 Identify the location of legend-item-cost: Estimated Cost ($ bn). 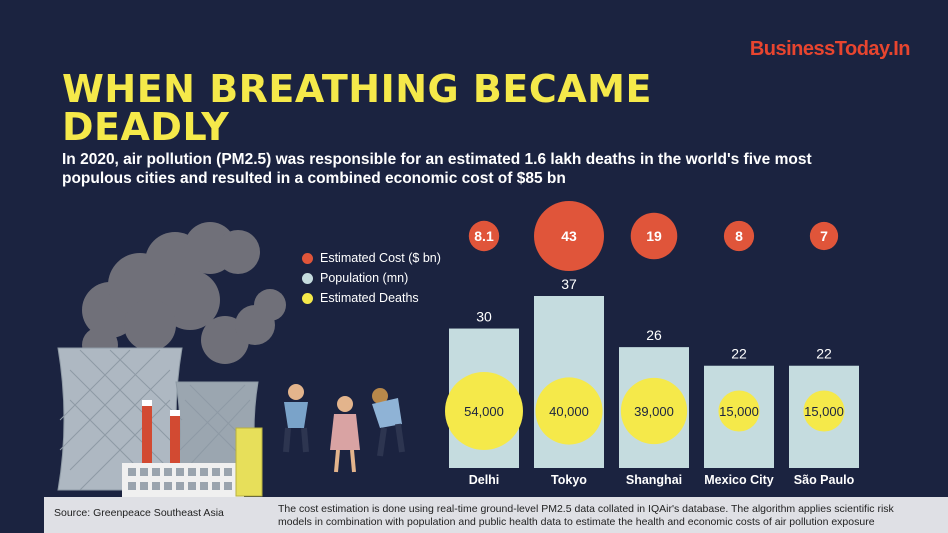
(371, 258).